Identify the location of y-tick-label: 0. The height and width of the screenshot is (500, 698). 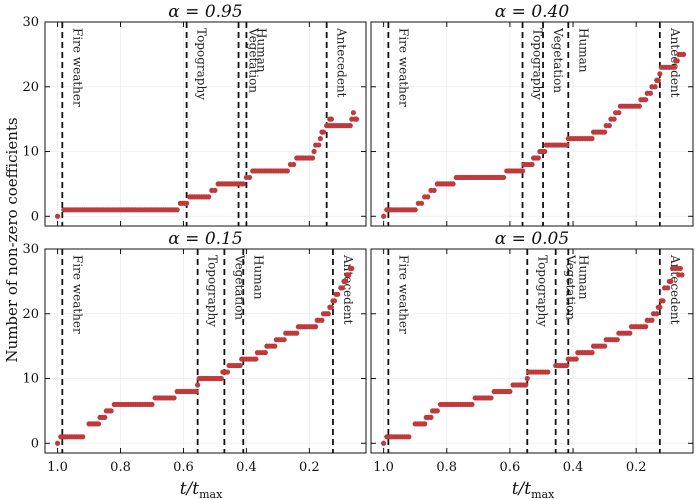
(35, 443).